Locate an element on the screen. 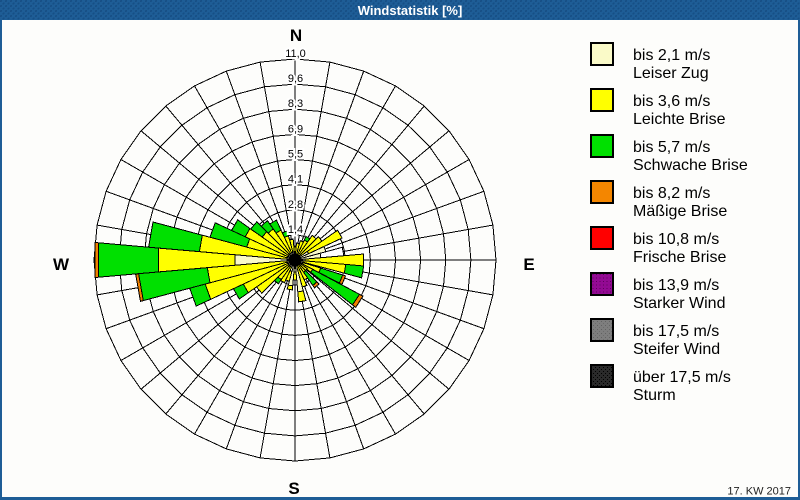  svg-text: Windstatistik [%] is located at coordinates (410, 10).